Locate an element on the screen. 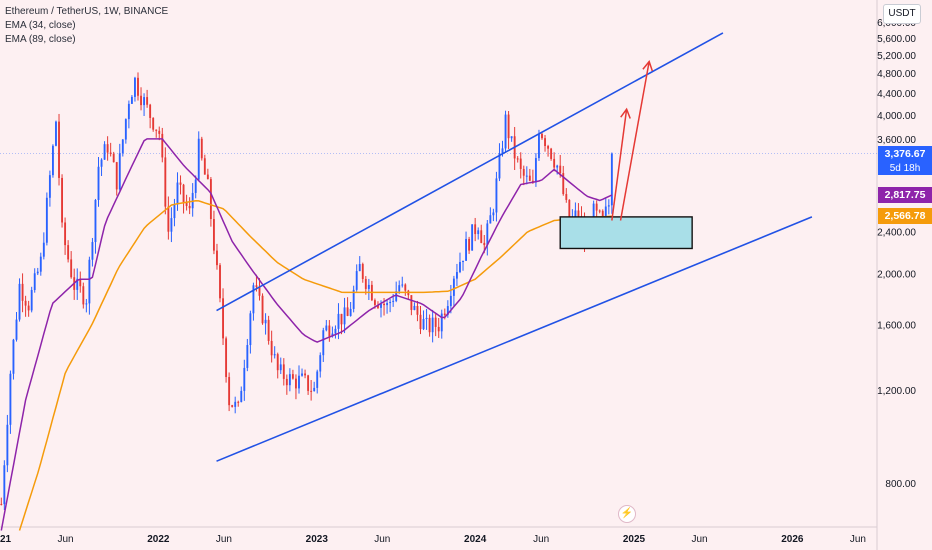 The image size is (932, 550). x-tick-label: 2023 is located at coordinates (317, 539).